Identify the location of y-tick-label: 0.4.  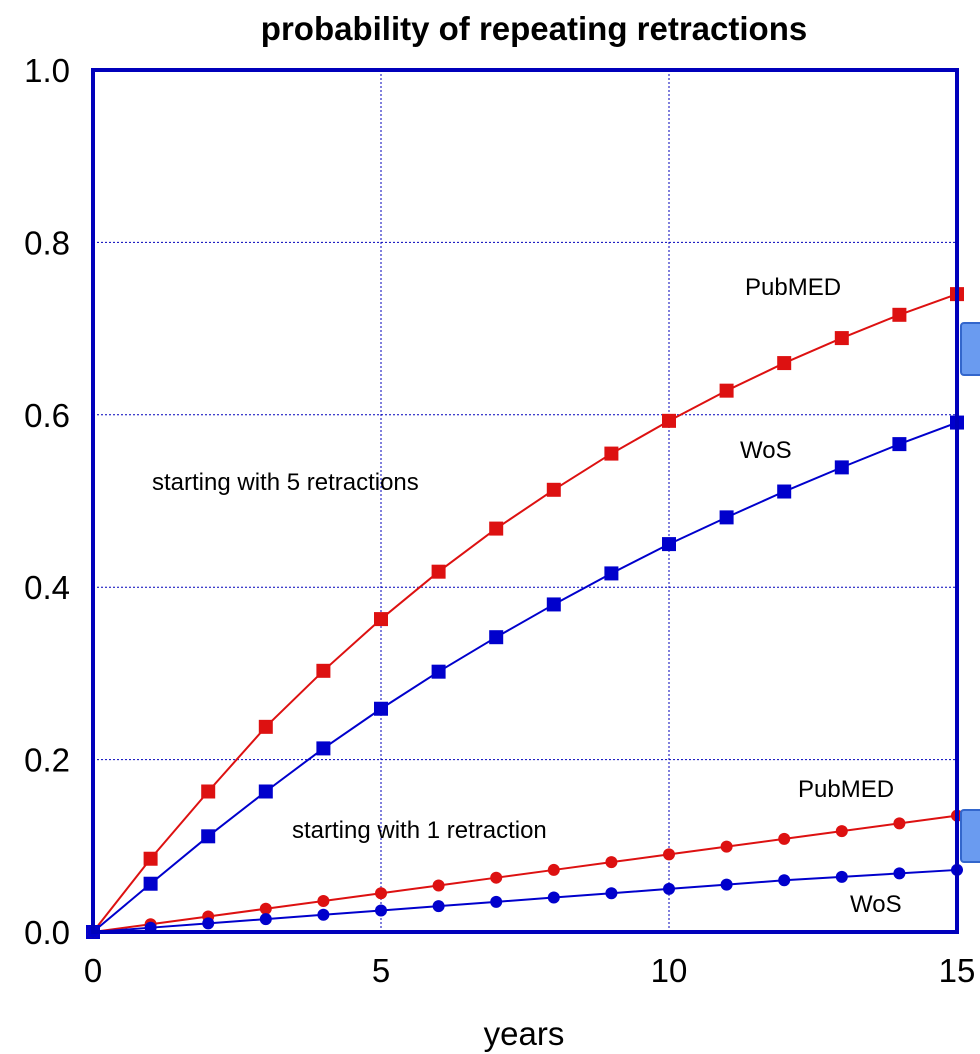
(47, 587).